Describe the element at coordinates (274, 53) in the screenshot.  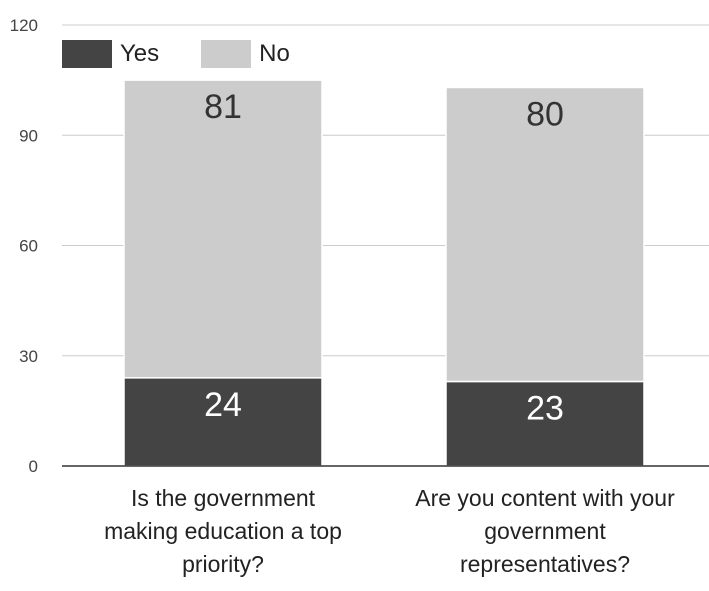
I see `legend-label-no: No` at that location.